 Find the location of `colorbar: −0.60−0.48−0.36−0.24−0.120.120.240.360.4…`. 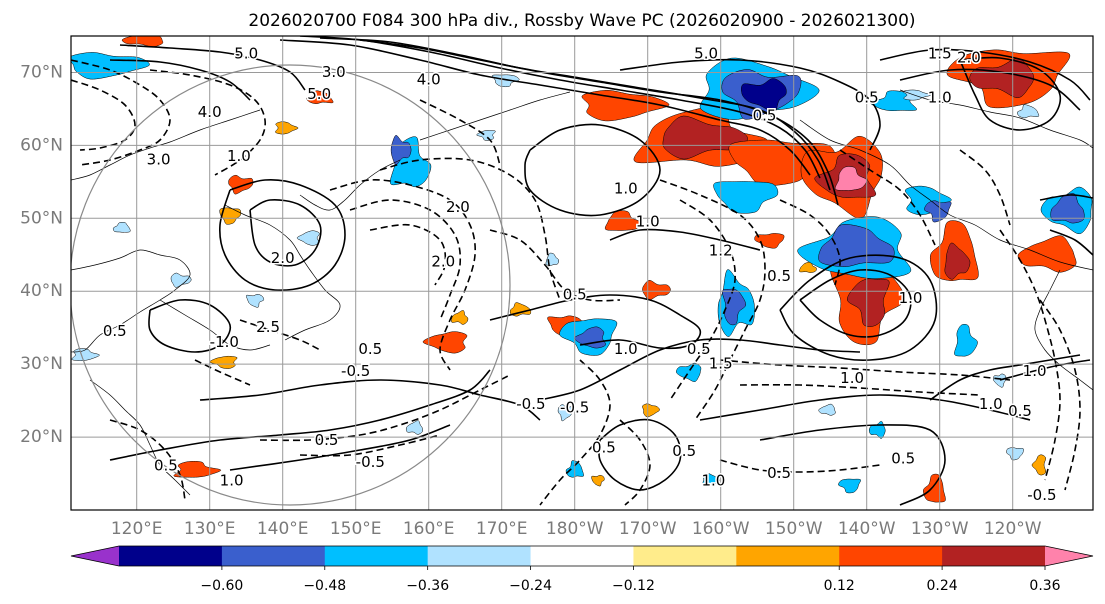

colorbar: −0.60−0.48−0.36−0.24−0.120.120.240.360.4… is located at coordinates (582, 569).